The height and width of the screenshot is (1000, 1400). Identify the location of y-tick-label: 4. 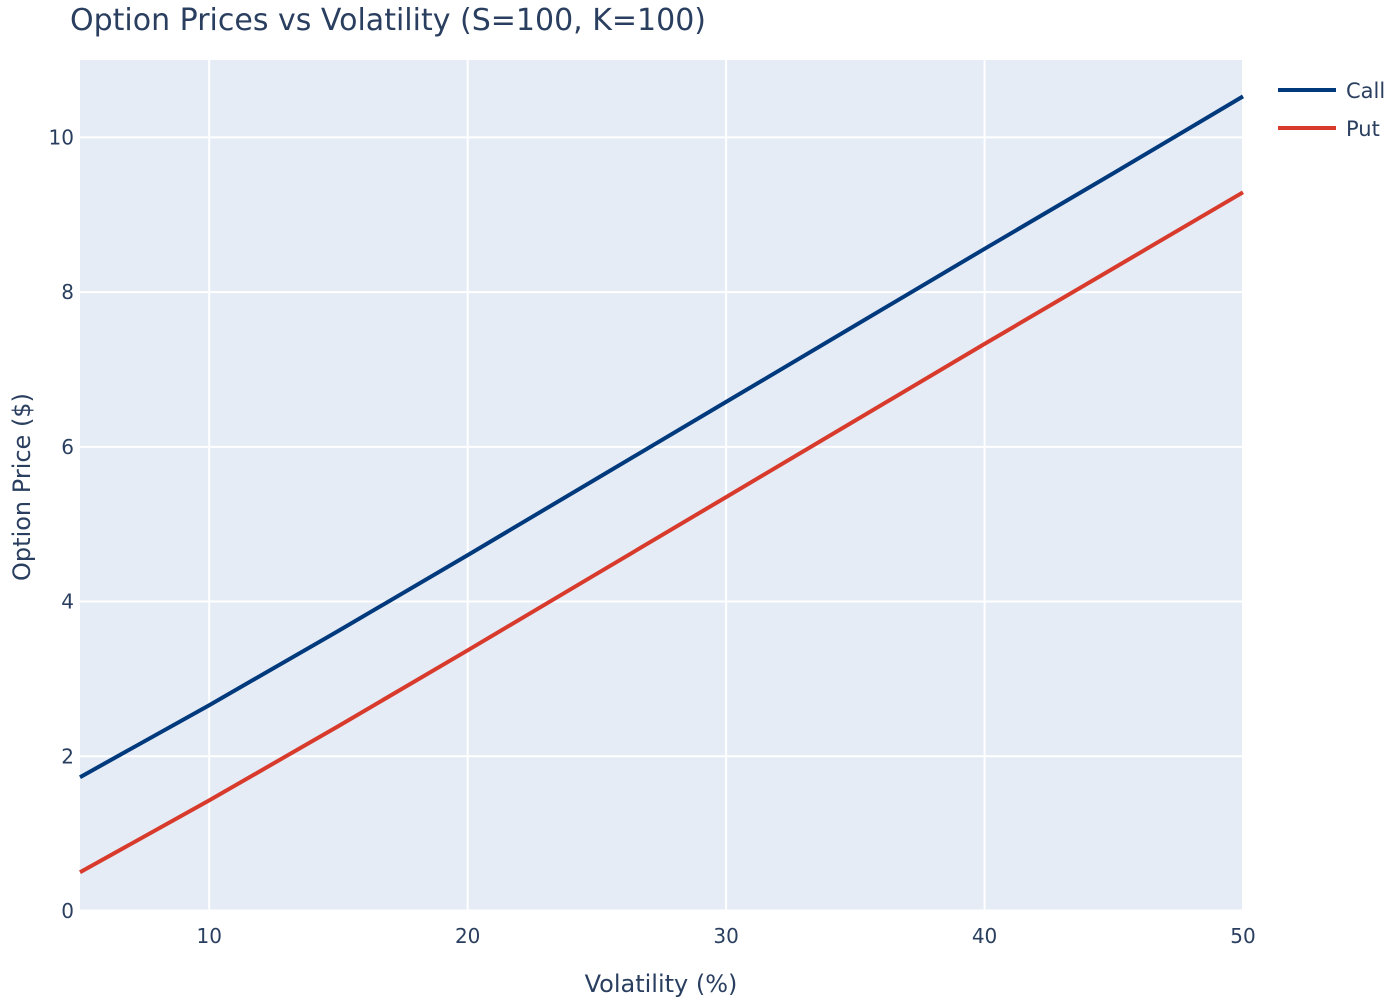
(67, 602).